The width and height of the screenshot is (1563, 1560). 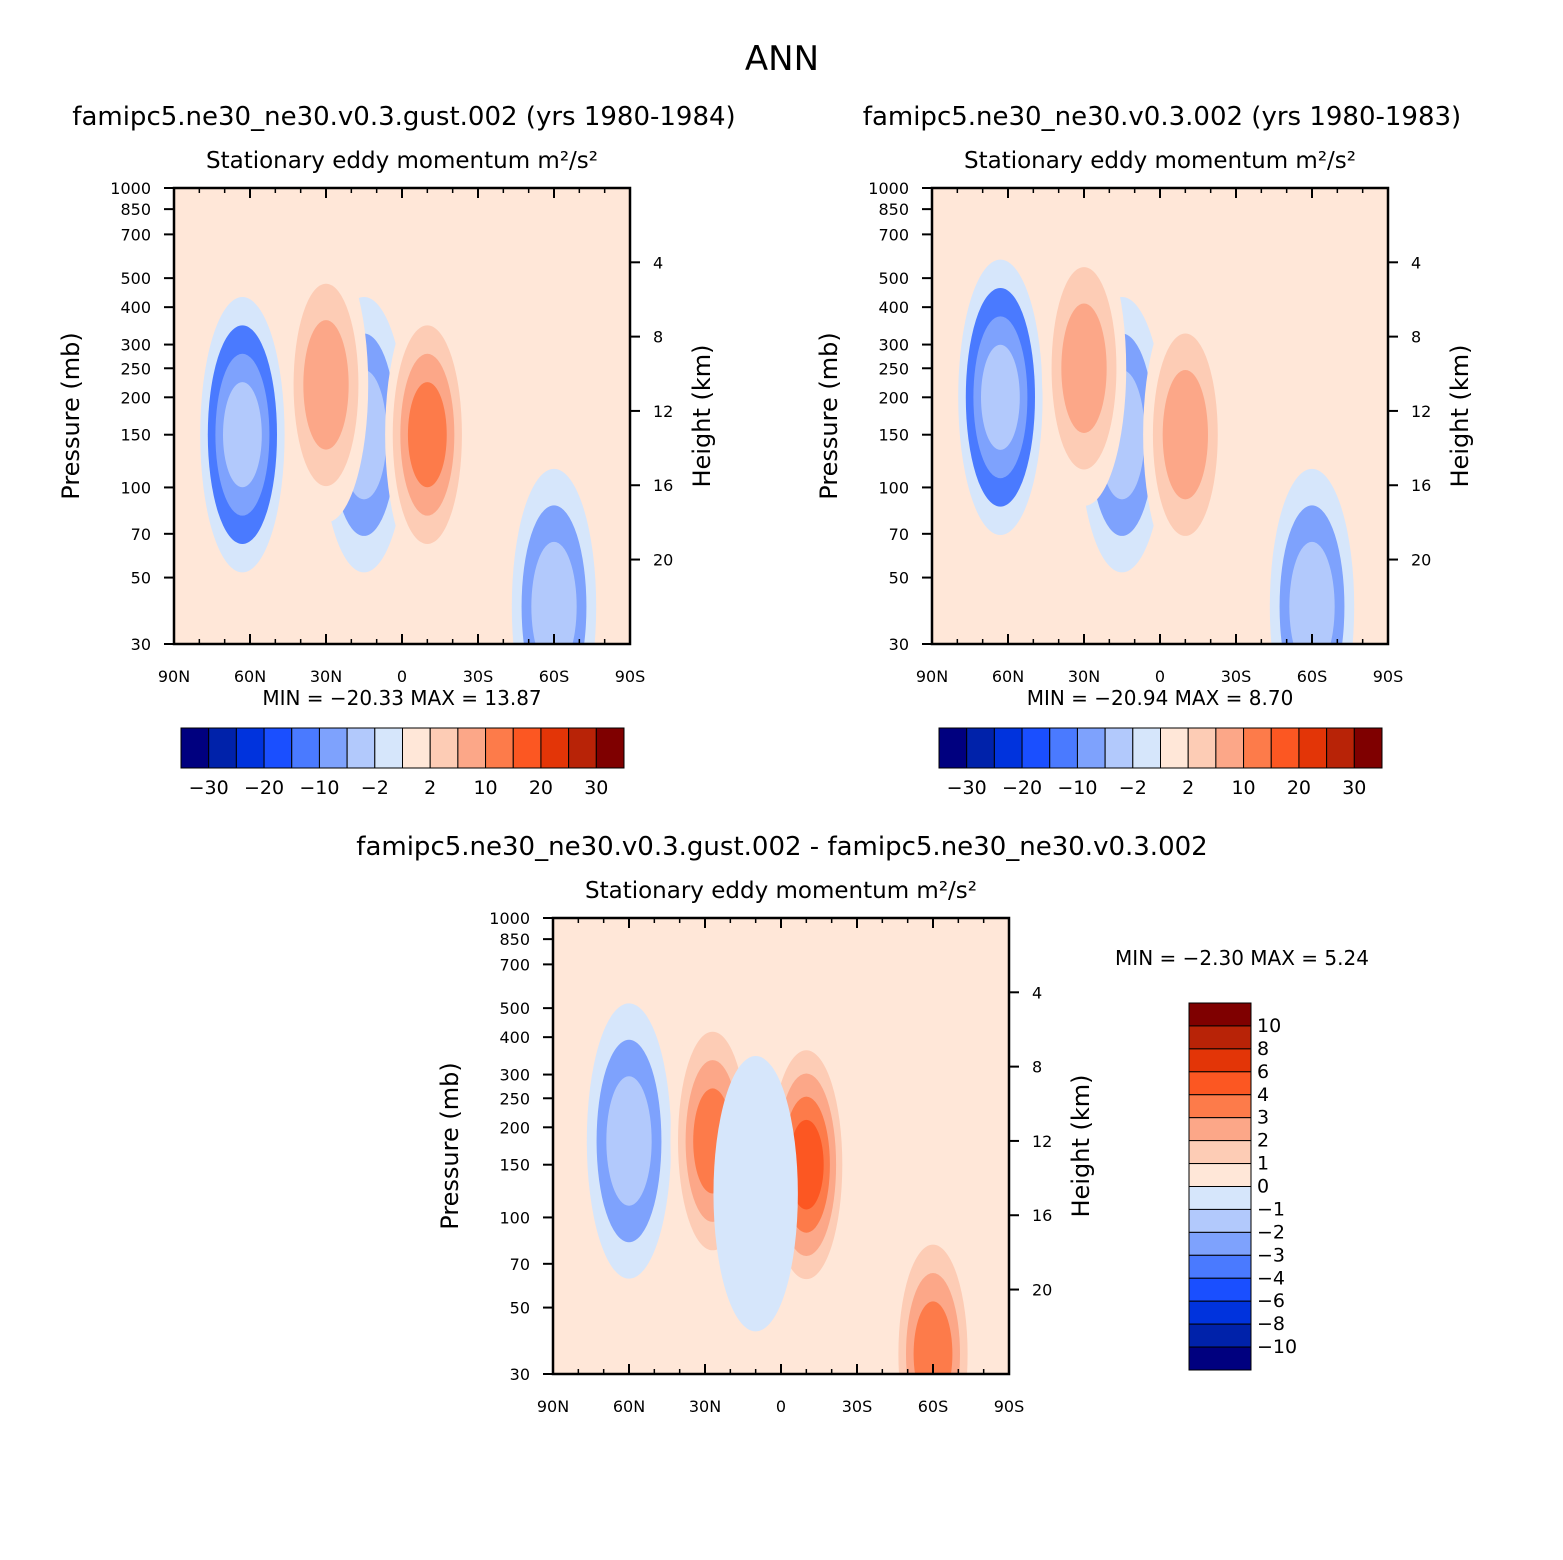 I want to click on x-tick-label: 0, so click(x=781, y=1406).